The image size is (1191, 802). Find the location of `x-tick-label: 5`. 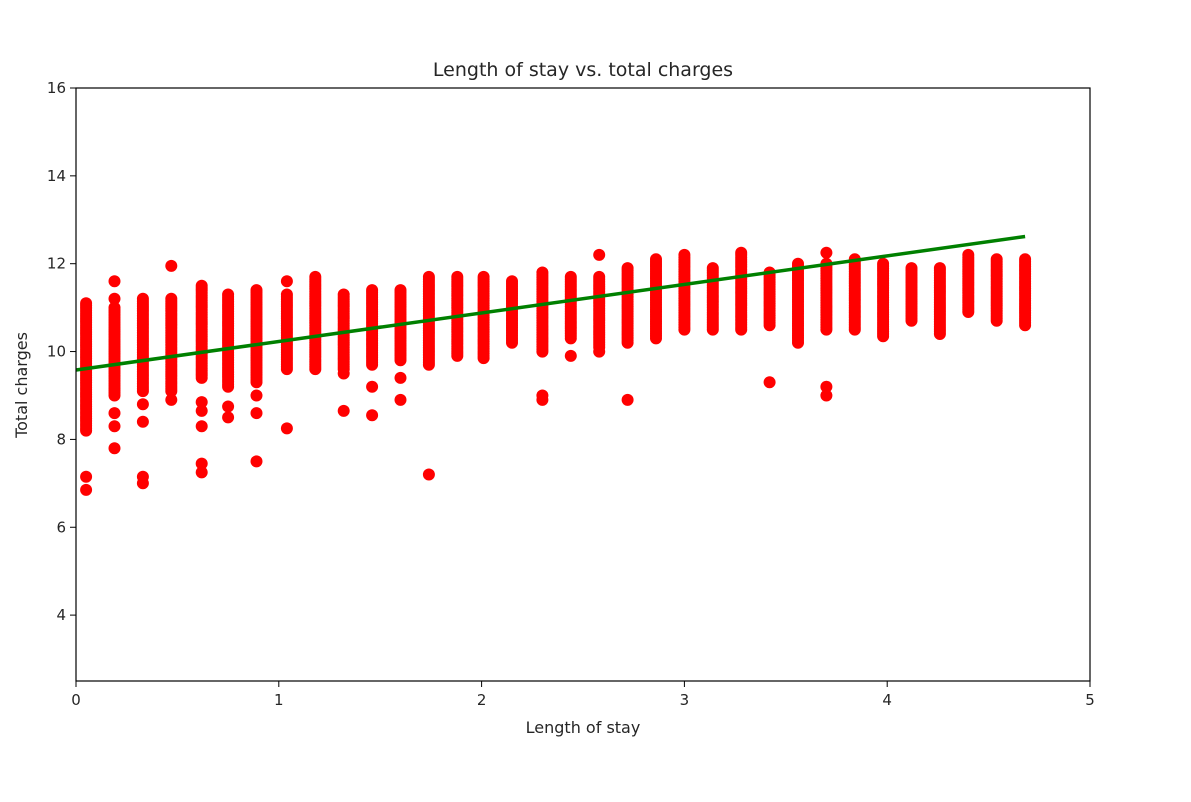

x-tick-label: 5 is located at coordinates (1090, 700).